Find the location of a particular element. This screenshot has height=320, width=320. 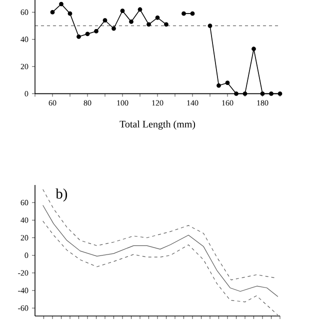

x-tick-label: 140 is located at coordinates (192, 103).